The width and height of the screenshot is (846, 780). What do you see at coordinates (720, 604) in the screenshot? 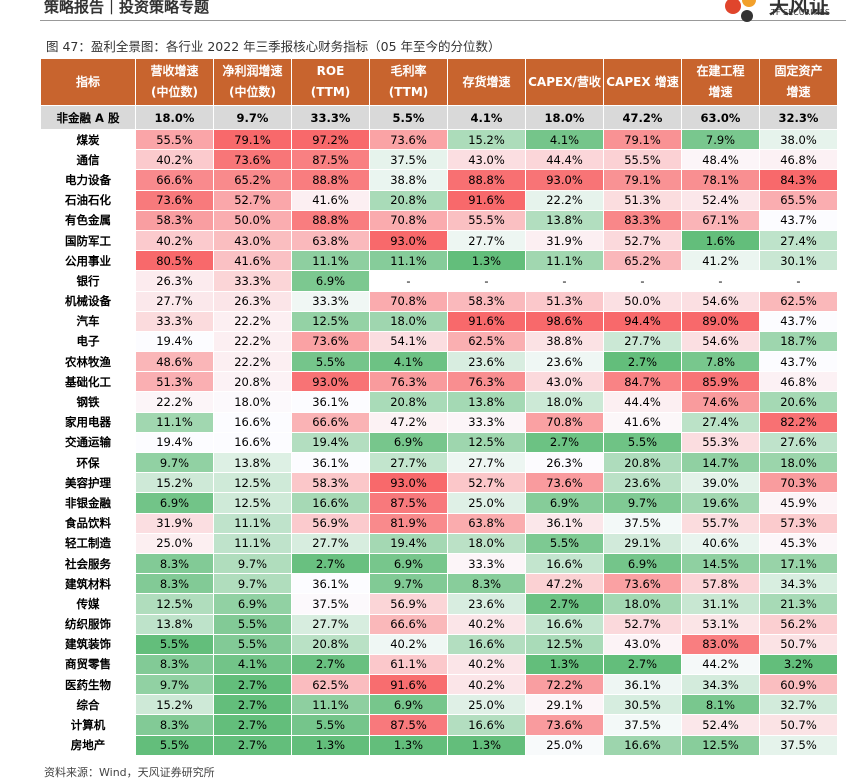
I see `cell: 31.1%` at bounding box center [720, 604].